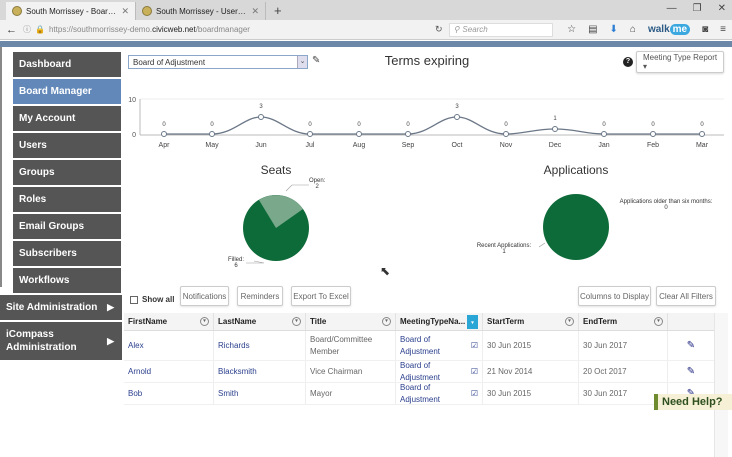  Describe the element at coordinates (67, 199) in the screenshot. I see `sidebar-item-roles: Roles` at that location.